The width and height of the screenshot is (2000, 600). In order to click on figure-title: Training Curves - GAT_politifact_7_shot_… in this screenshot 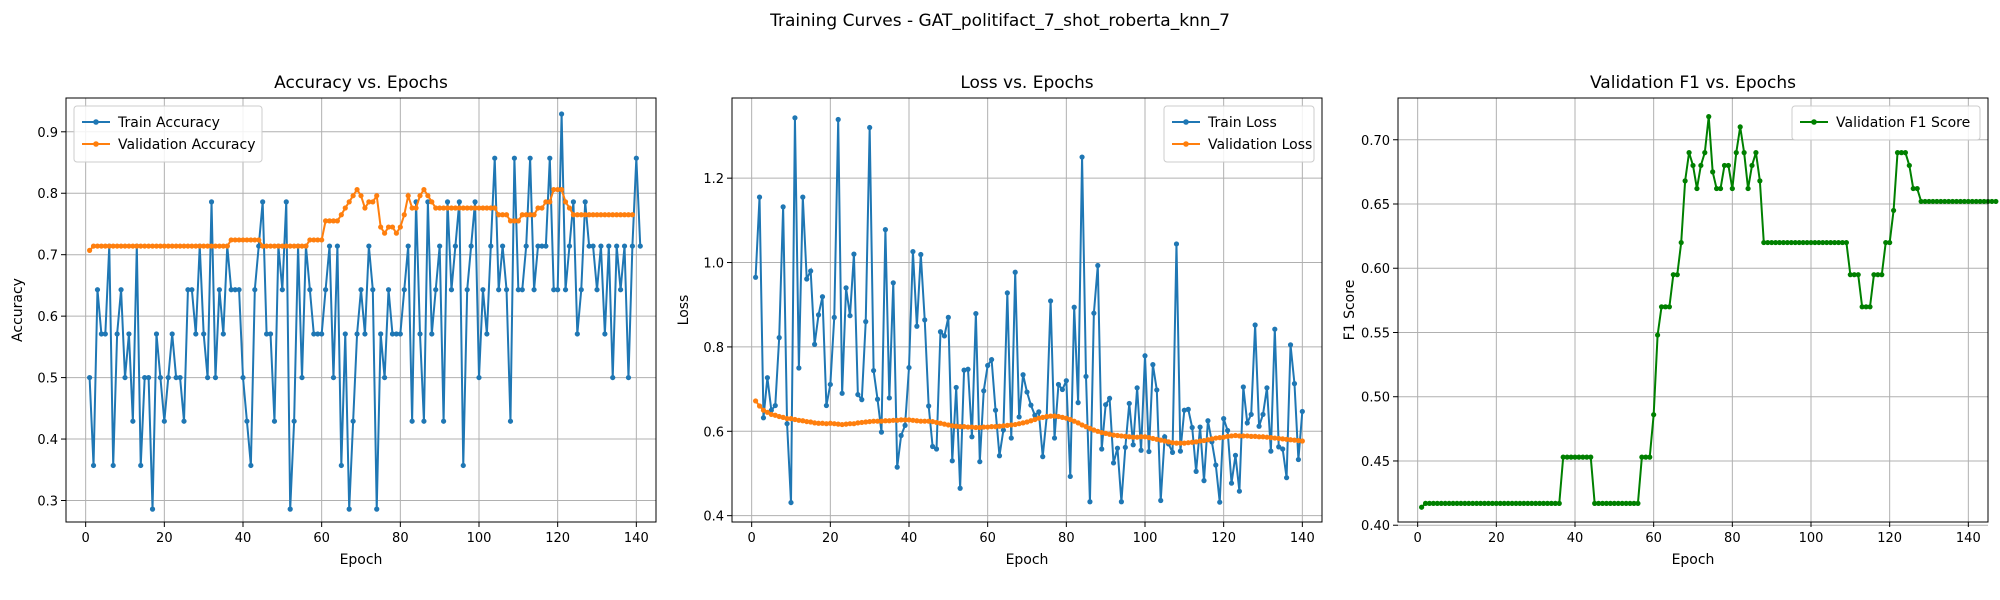, I will do `click(999, 21)`.